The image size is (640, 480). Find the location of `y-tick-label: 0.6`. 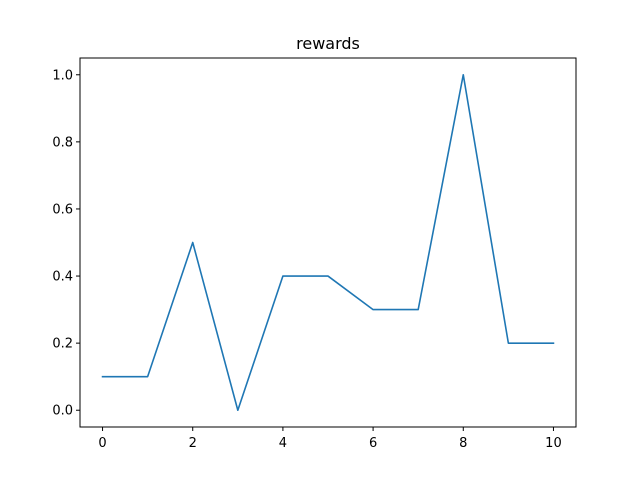

y-tick-label: 0.6 is located at coordinates (62, 209).